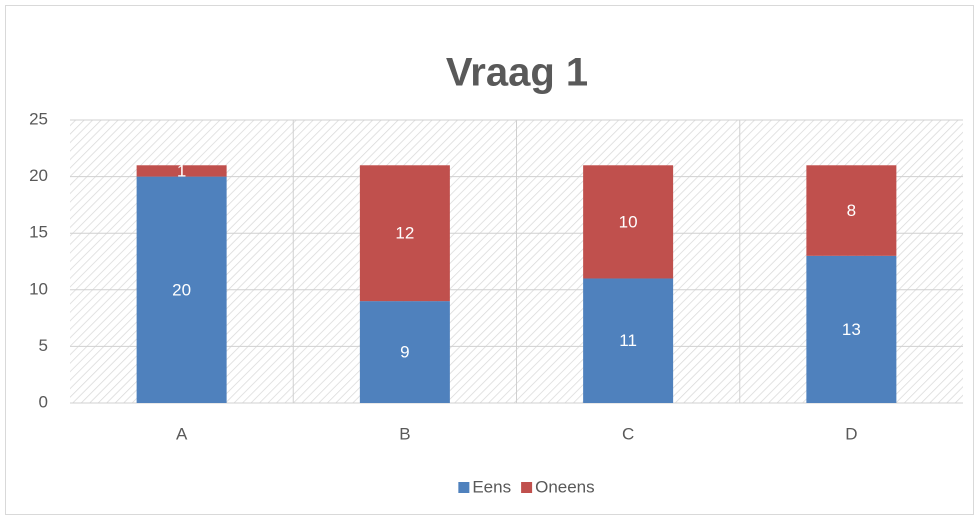 The width and height of the screenshot is (979, 520). What do you see at coordinates (38, 232) in the screenshot?
I see `y-tick-label: 15` at bounding box center [38, 232].